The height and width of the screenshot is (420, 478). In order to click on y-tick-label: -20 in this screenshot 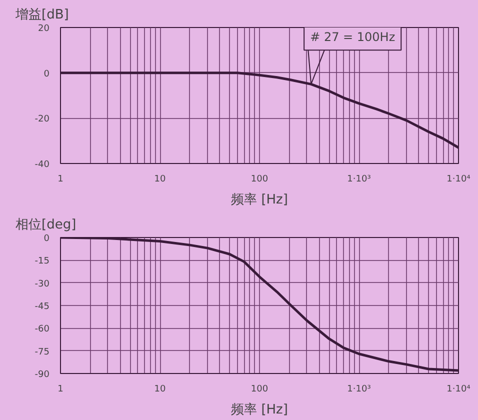, I will do `click(42, 119)`.